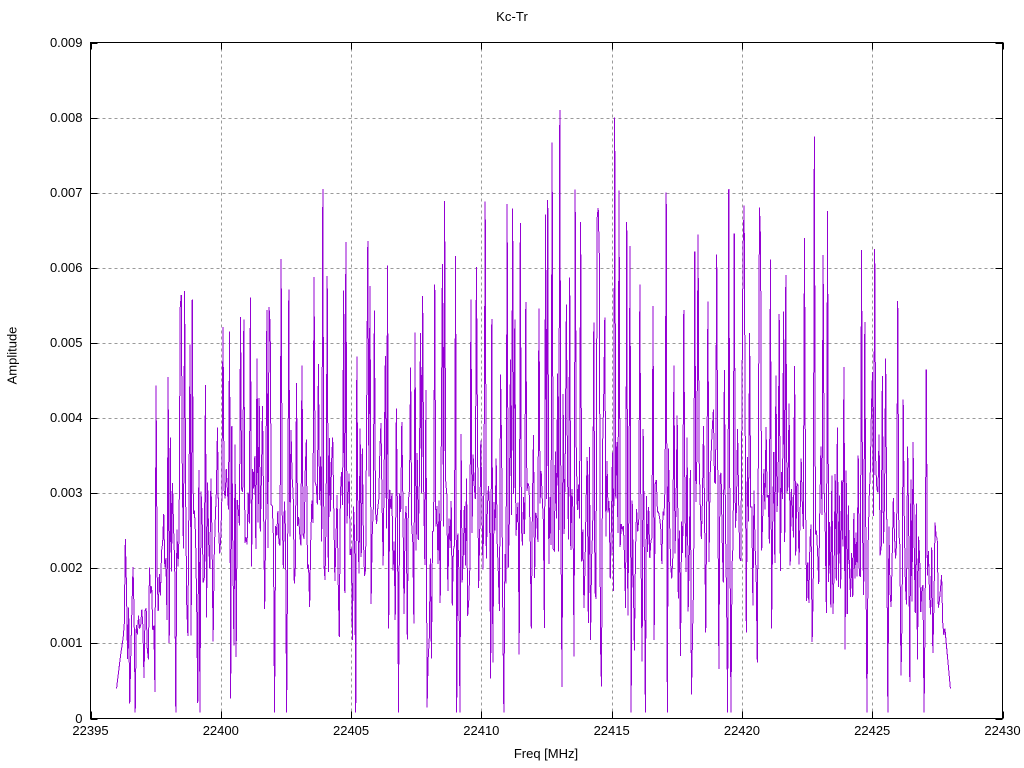 The width and height of the screenshot is (1024, 768). I want to click on x-axis-label: Freq [MHz], so click(546, 753).